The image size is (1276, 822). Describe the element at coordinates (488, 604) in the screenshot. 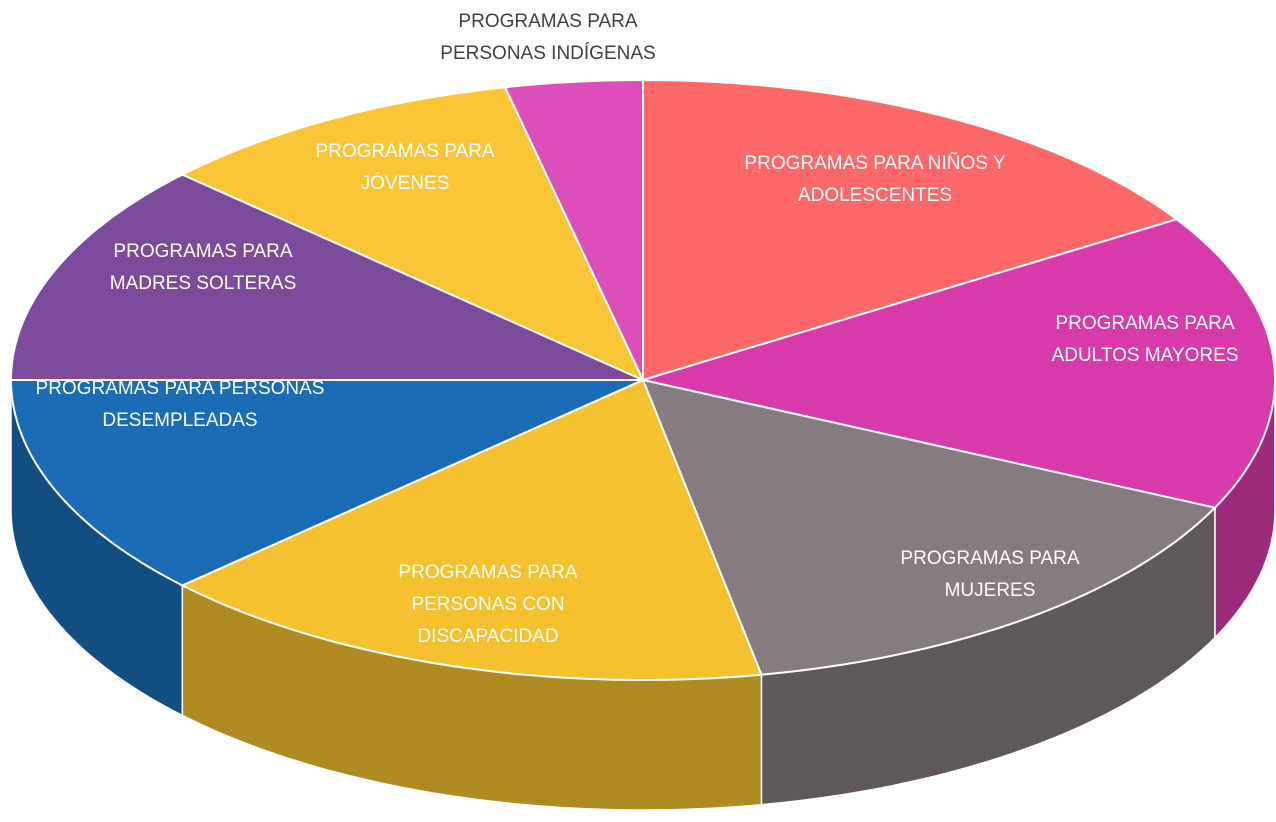

I see `slice-label: PROGRAMAS PARA PERSONAS CON DISCAPACIDAD` at that location.